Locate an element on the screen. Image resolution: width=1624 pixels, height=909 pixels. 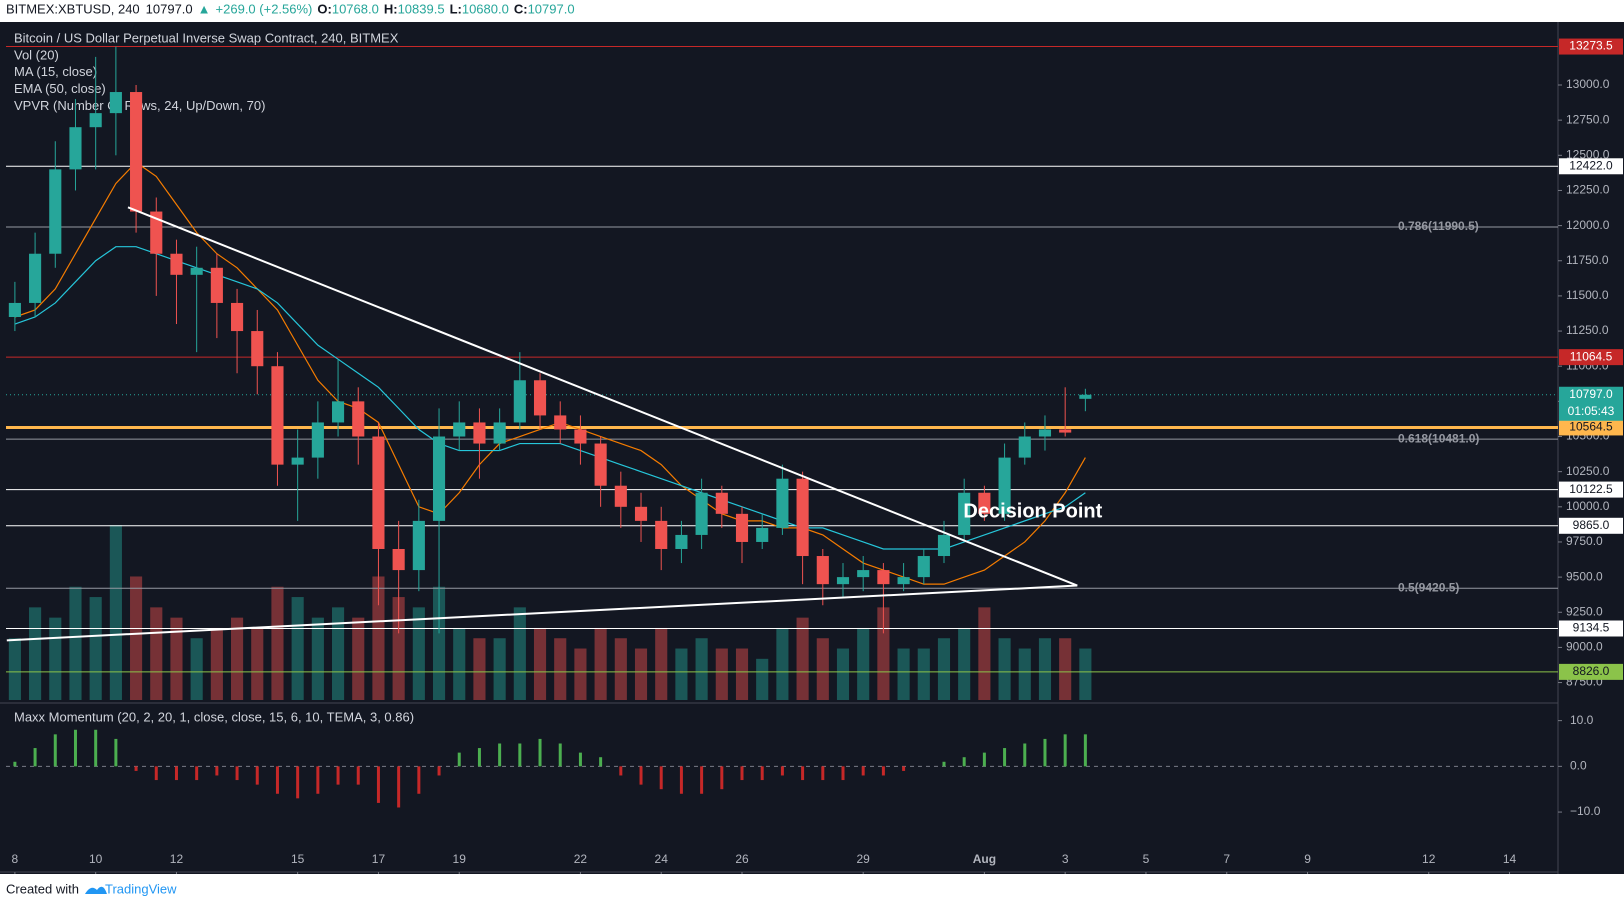
price-tag-label: 10564.5 is located at coordinates (1591, 427).